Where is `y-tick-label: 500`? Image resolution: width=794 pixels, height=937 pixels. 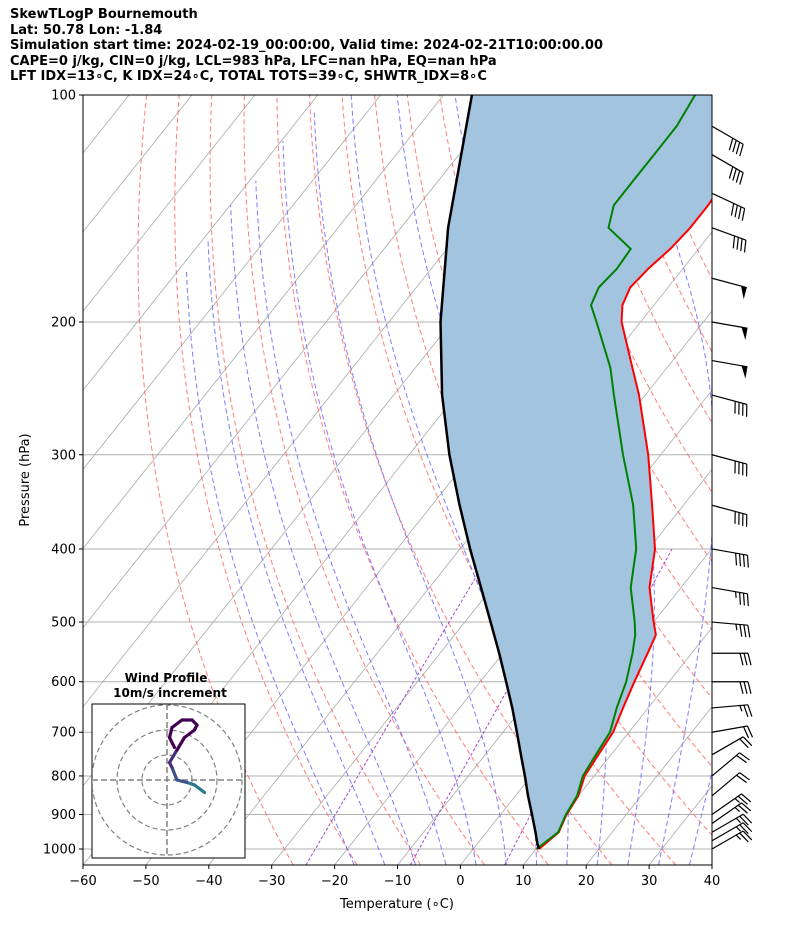
y-tick-label: 500 is located at coordinates (63, 623).